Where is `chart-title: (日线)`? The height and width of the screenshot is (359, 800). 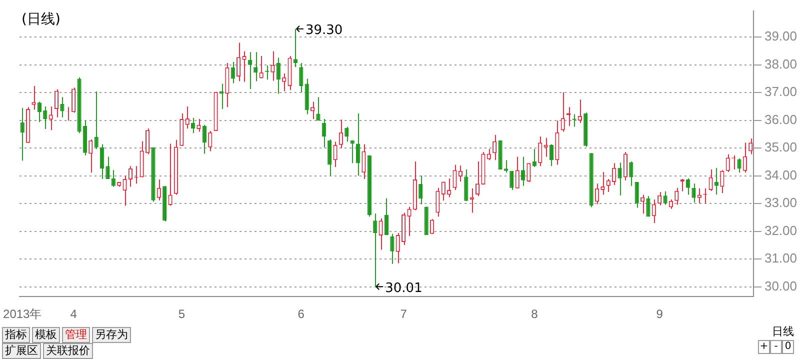
chart-title: (日线) is located at coordinates (41, 19).